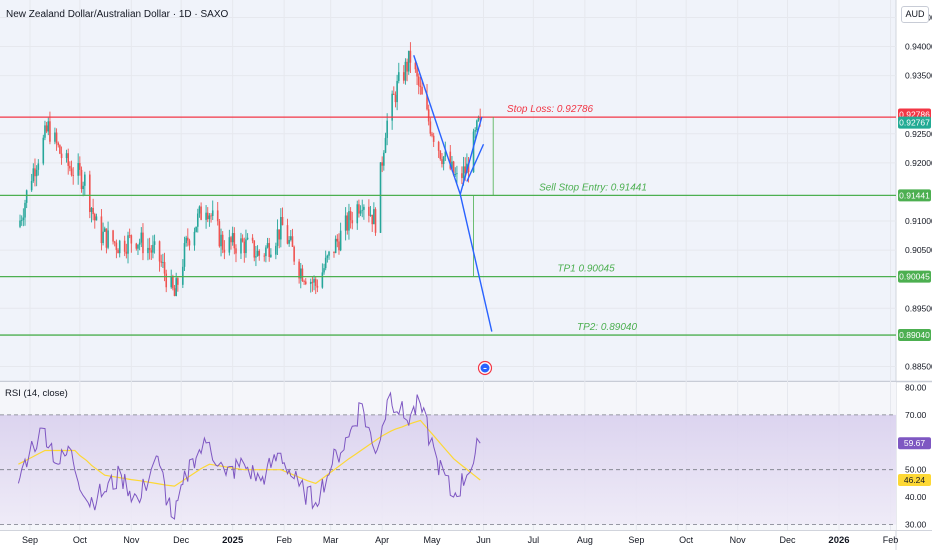  I want to click on time-tick-label: Mar, so click(331, 540).